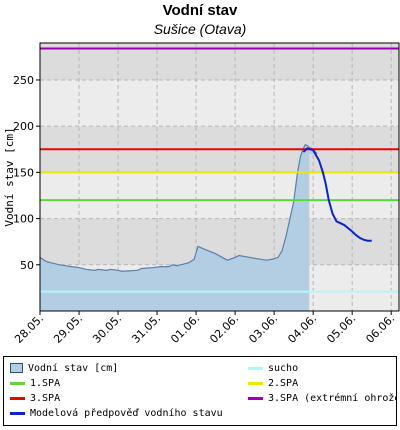  I want to click on legend-label: Modelová předpověď vodního stavu, so click(126, 413).